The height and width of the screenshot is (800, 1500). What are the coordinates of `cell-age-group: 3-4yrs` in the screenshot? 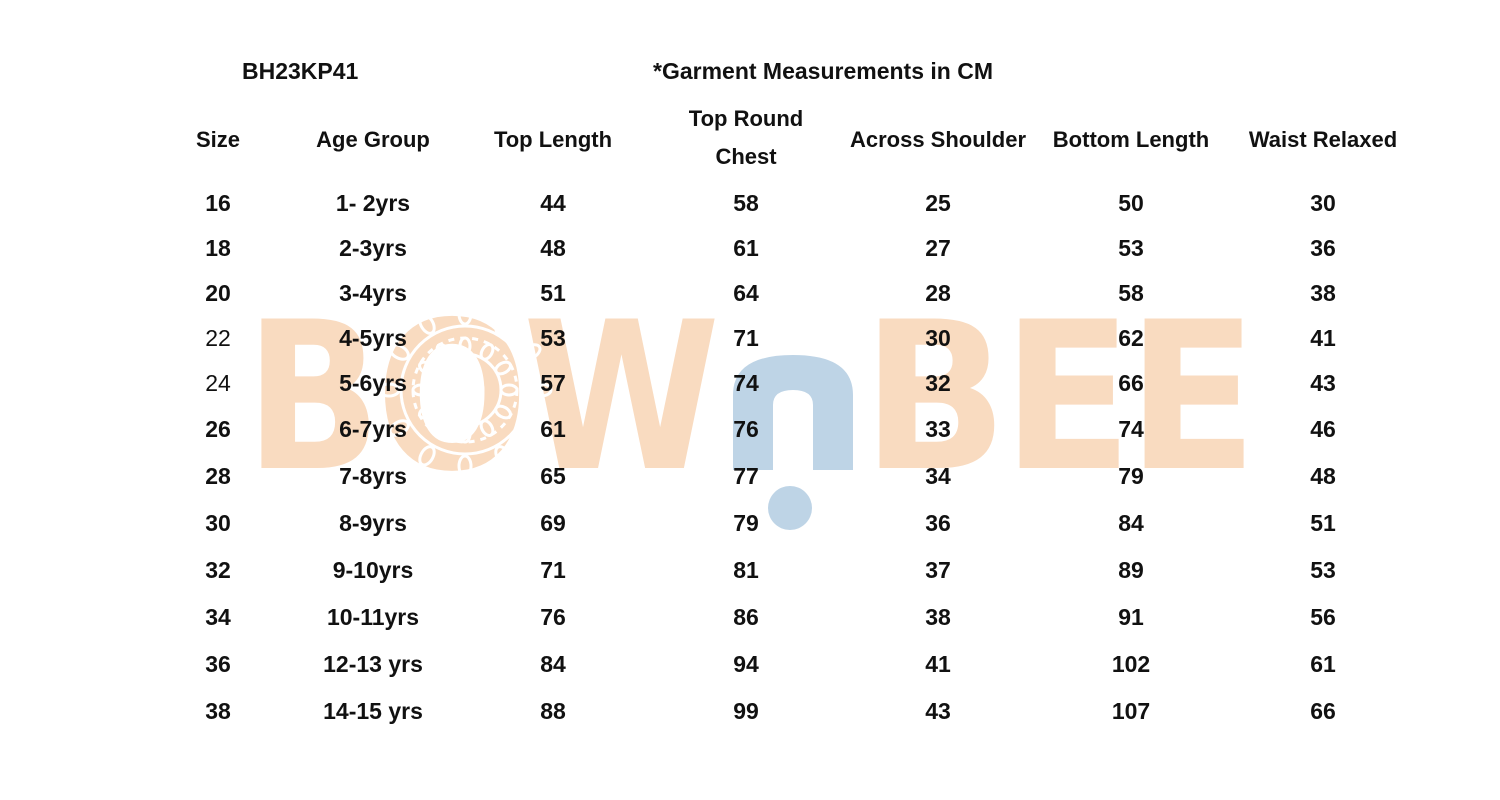 It's located at (373, 293).